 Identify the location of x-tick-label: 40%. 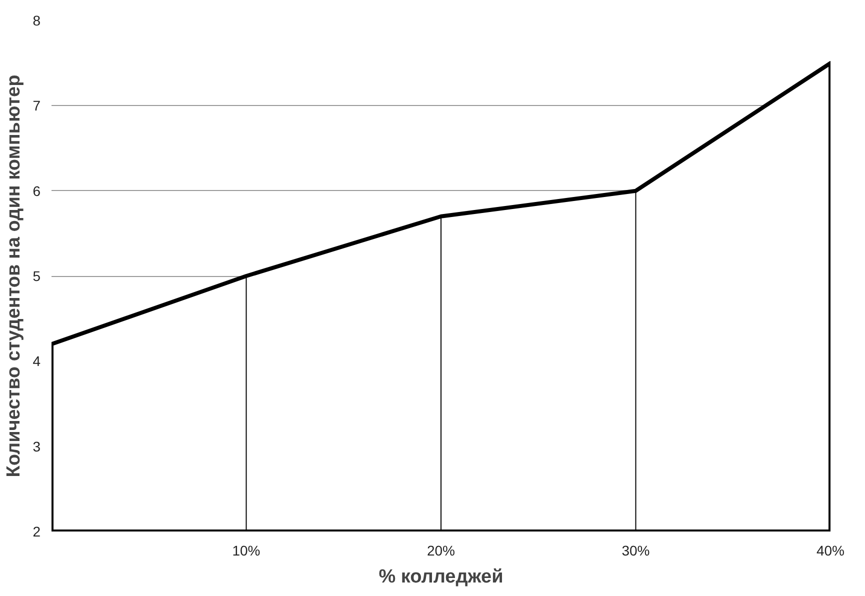
(830, 550).